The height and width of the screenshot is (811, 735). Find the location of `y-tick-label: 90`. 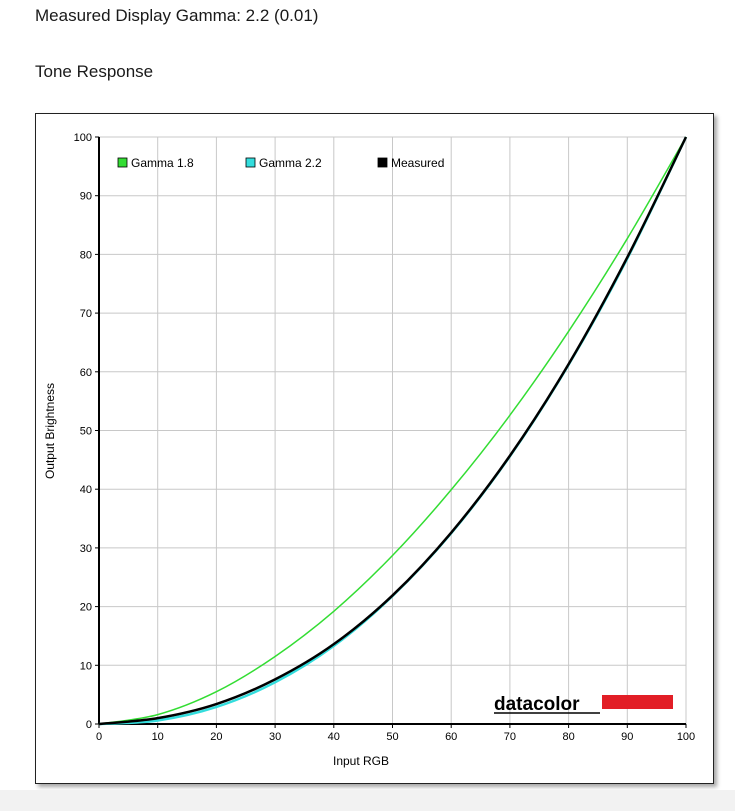

y-tick-label: 90 is located at coordinates (86, 197).